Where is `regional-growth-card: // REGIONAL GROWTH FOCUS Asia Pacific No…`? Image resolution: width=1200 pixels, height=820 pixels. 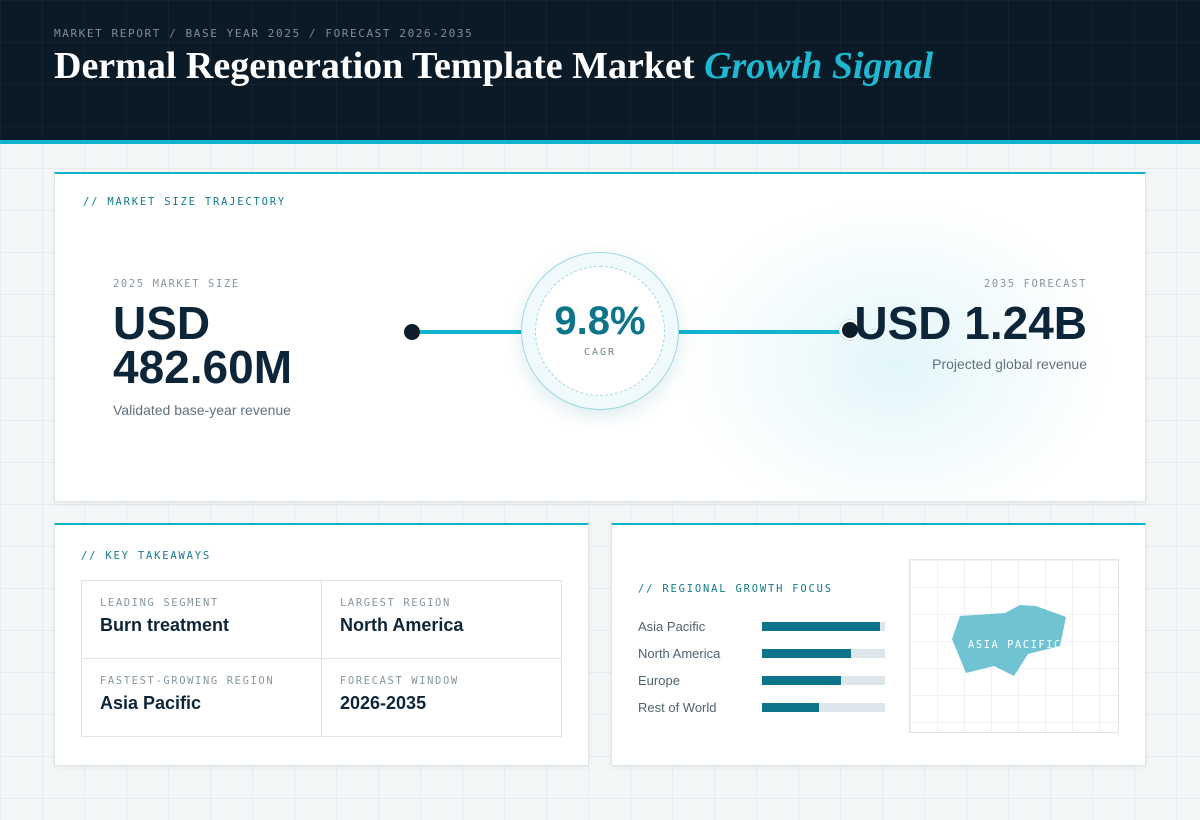 regional-growth-card: // REGIONAL GROWTH FOCUS Asia Pacific No… is located at coordinates (878, 644).